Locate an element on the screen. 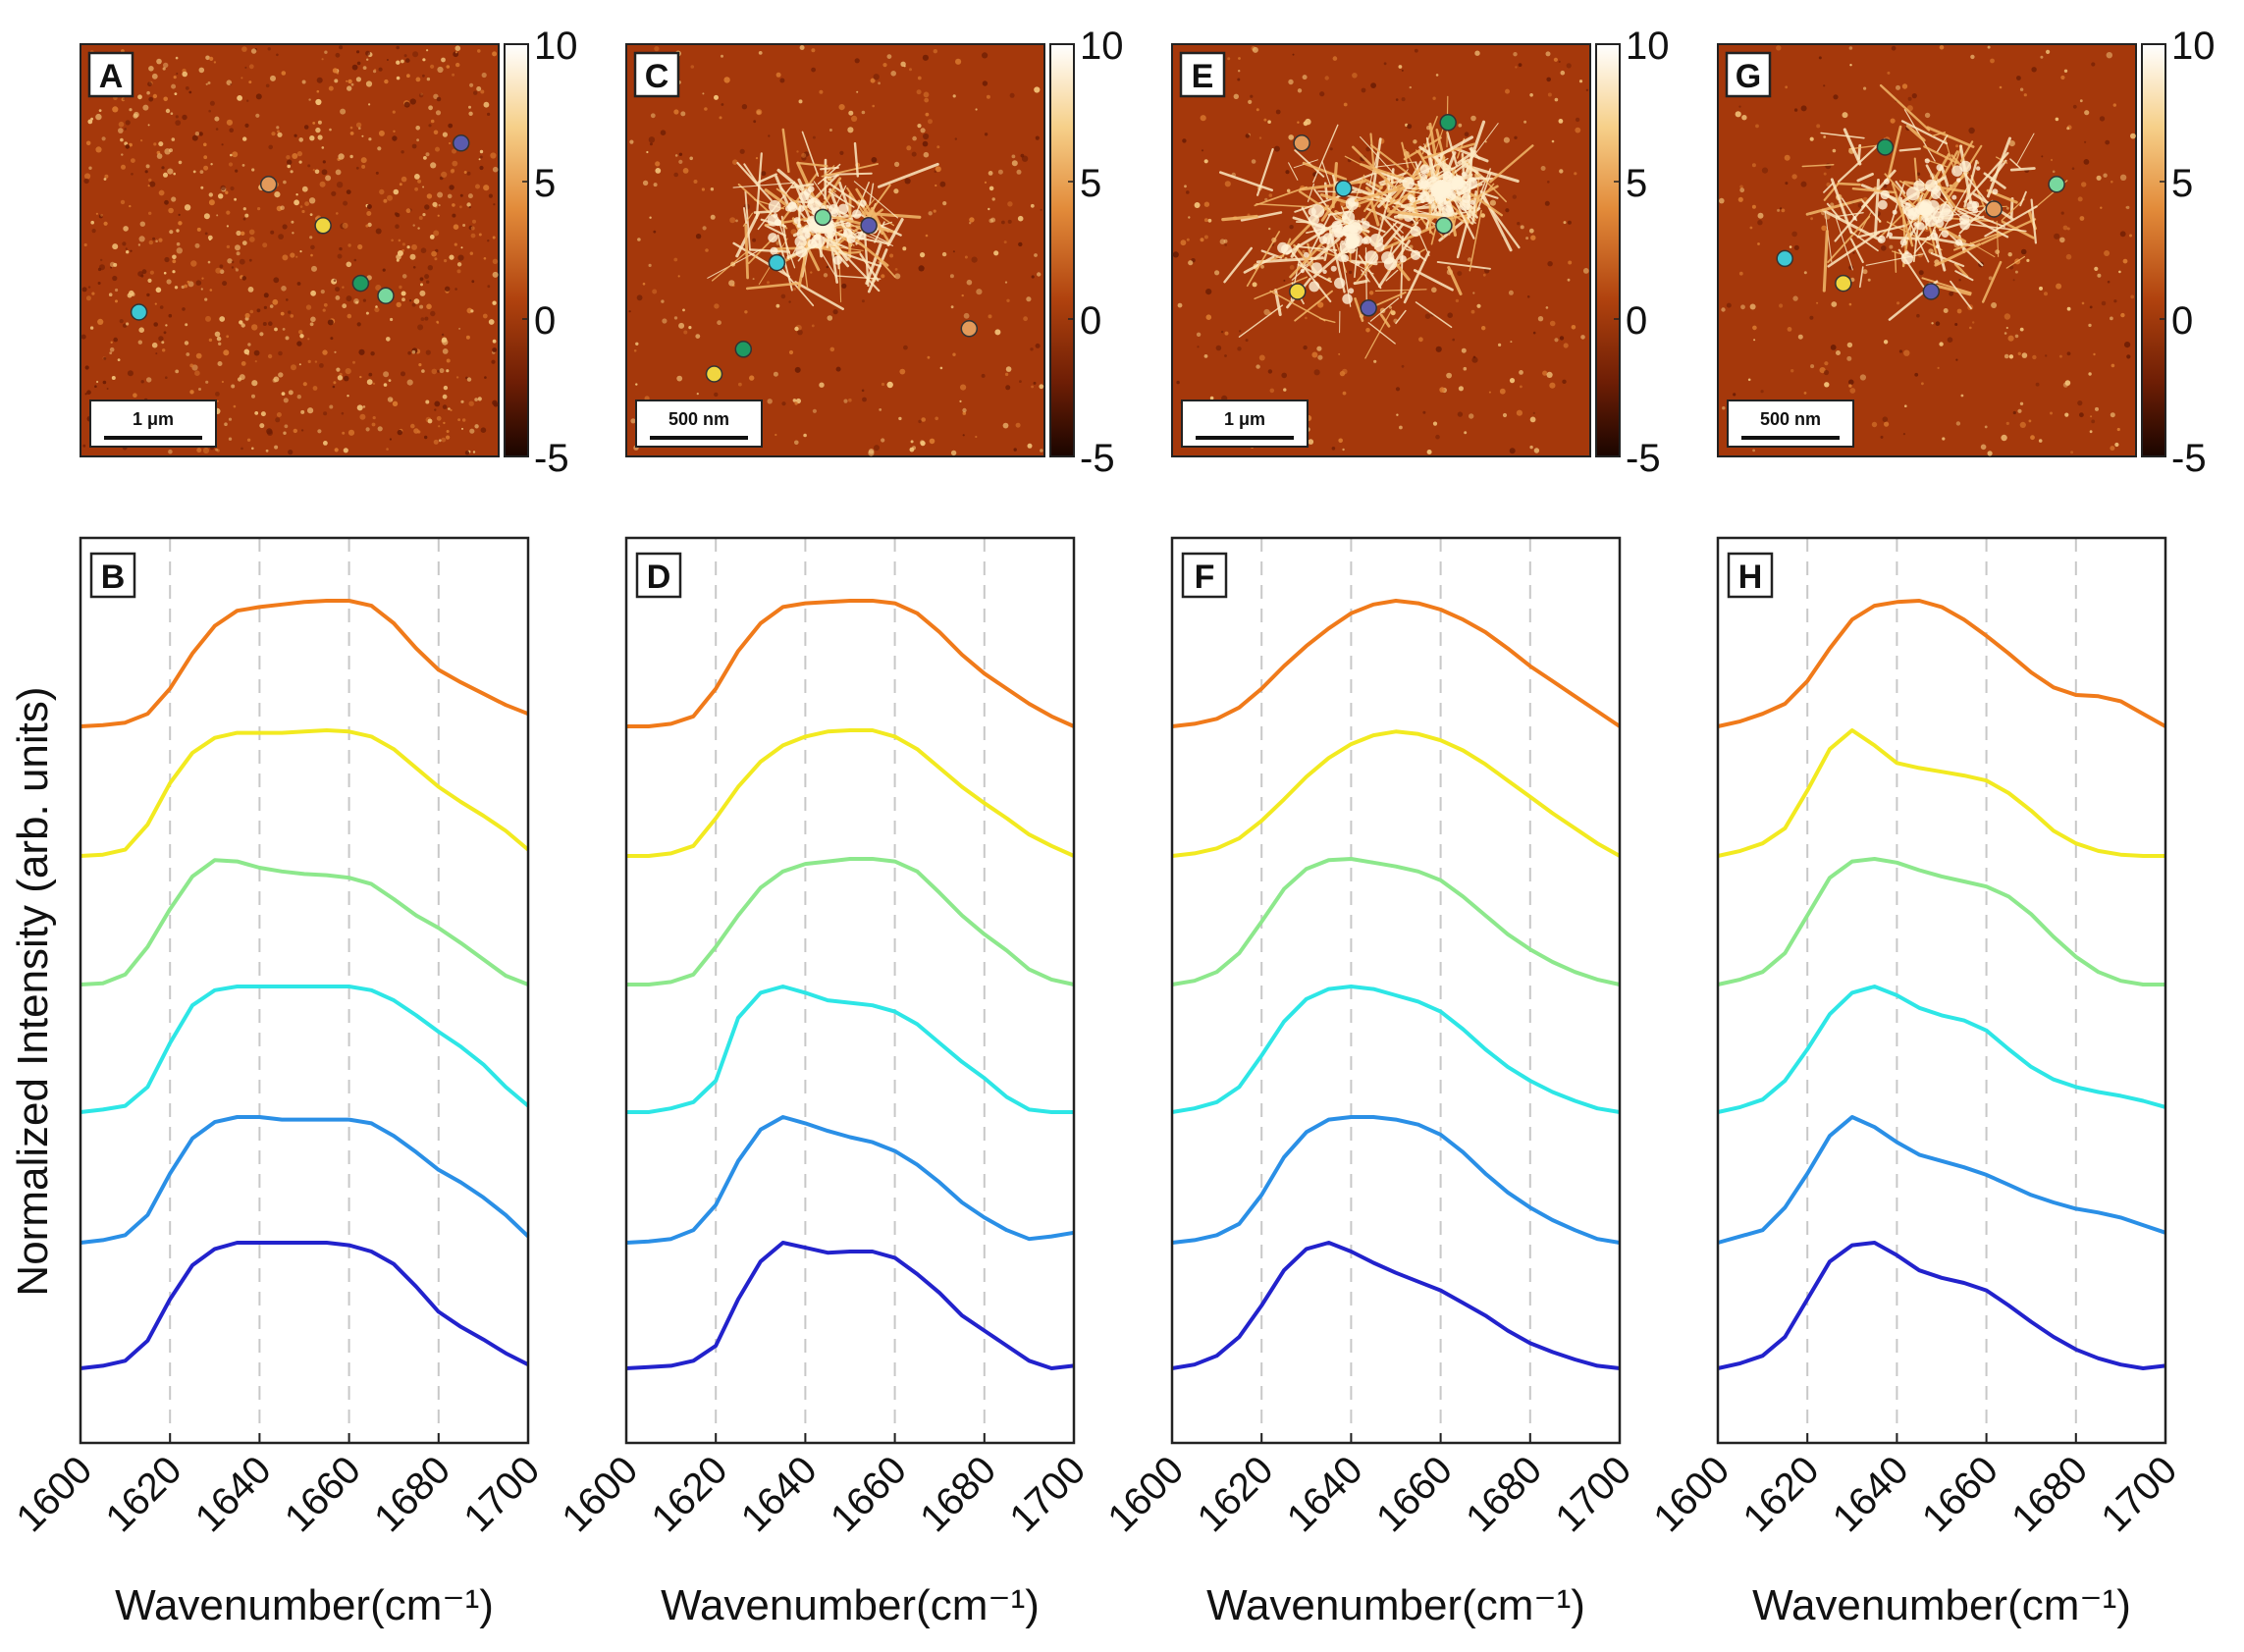 The width and height of the screenshot is (2244, 1652). afm-image-background is located at coordinates (290, 250).